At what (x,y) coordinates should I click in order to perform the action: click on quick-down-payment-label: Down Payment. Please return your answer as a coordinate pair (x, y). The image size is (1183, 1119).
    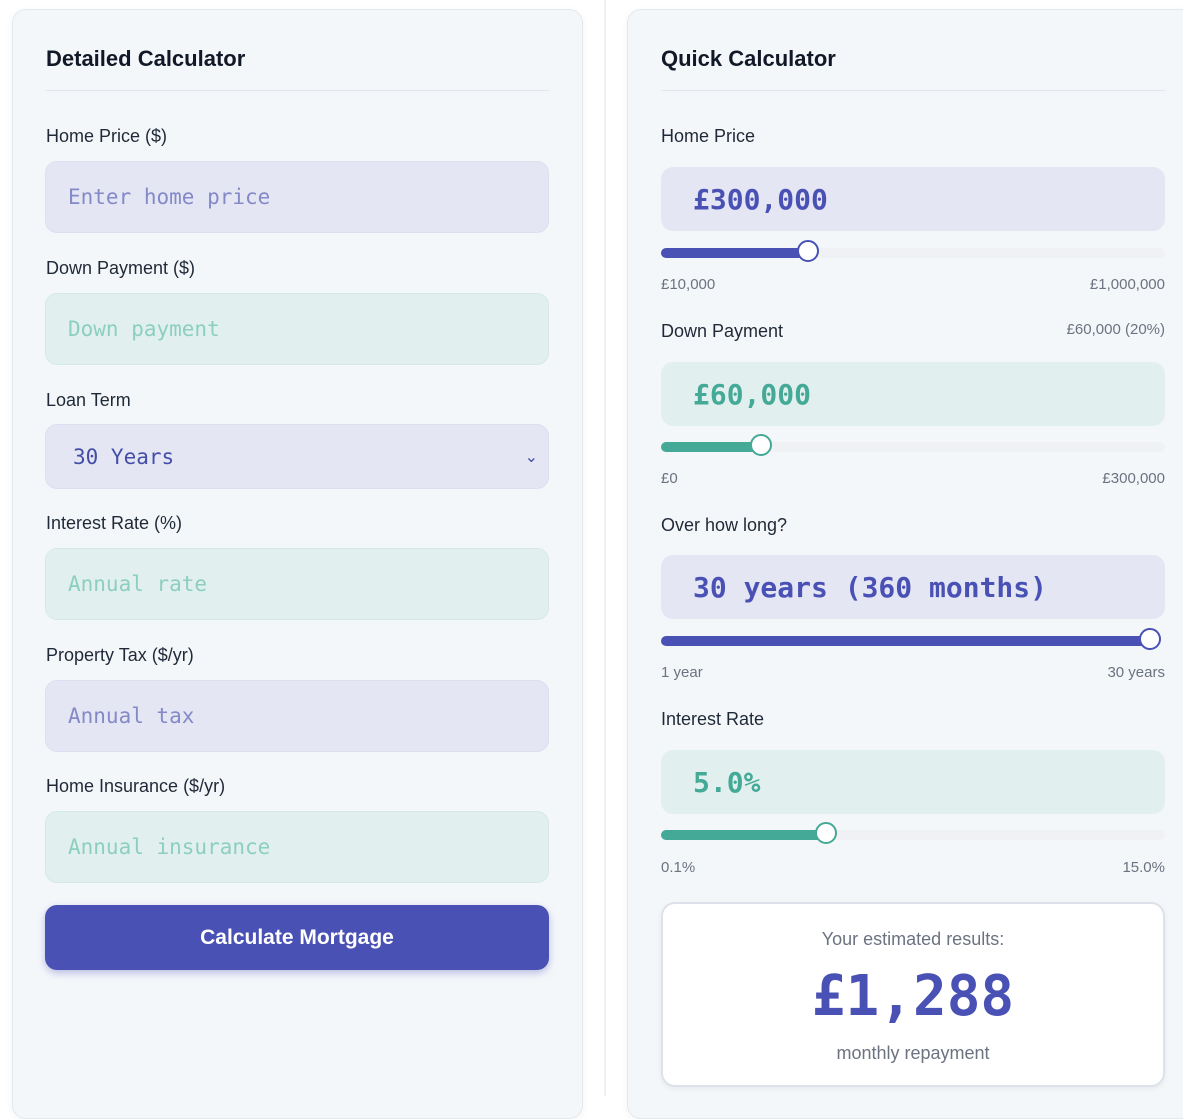
    Looking at the image, I should click on (722, 331).